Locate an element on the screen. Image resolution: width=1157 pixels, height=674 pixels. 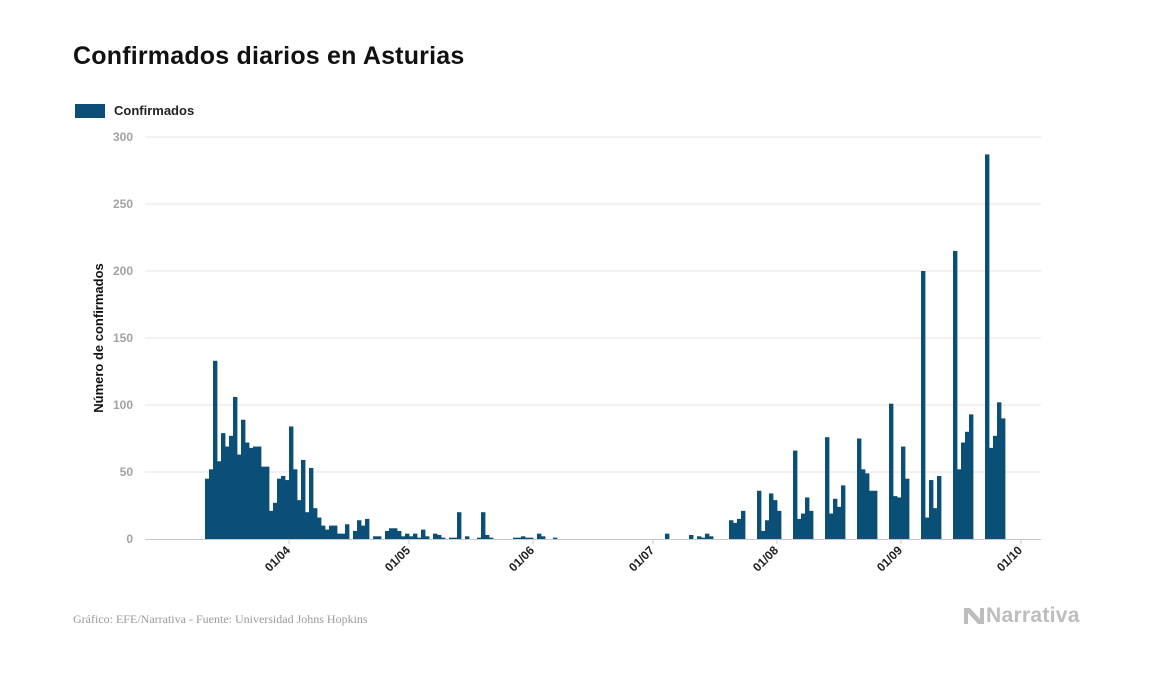
y-tick-label: 100 is located at coordinates (123, 405).